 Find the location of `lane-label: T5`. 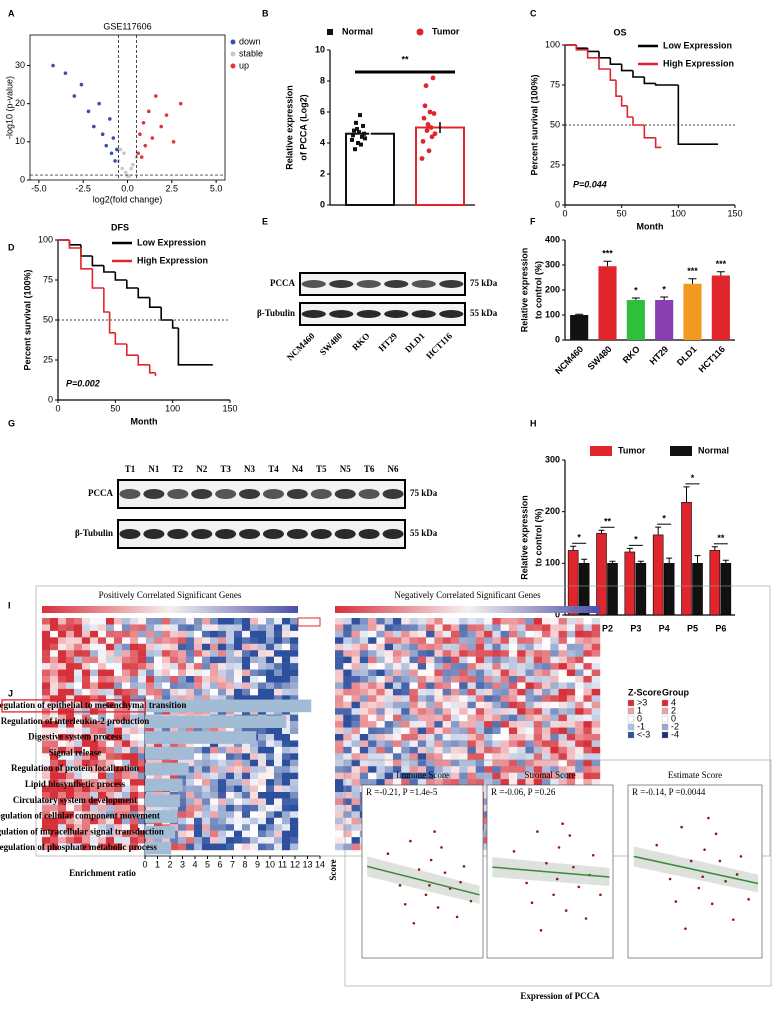

lane-label: T5 is located at coordinates (321, 469).